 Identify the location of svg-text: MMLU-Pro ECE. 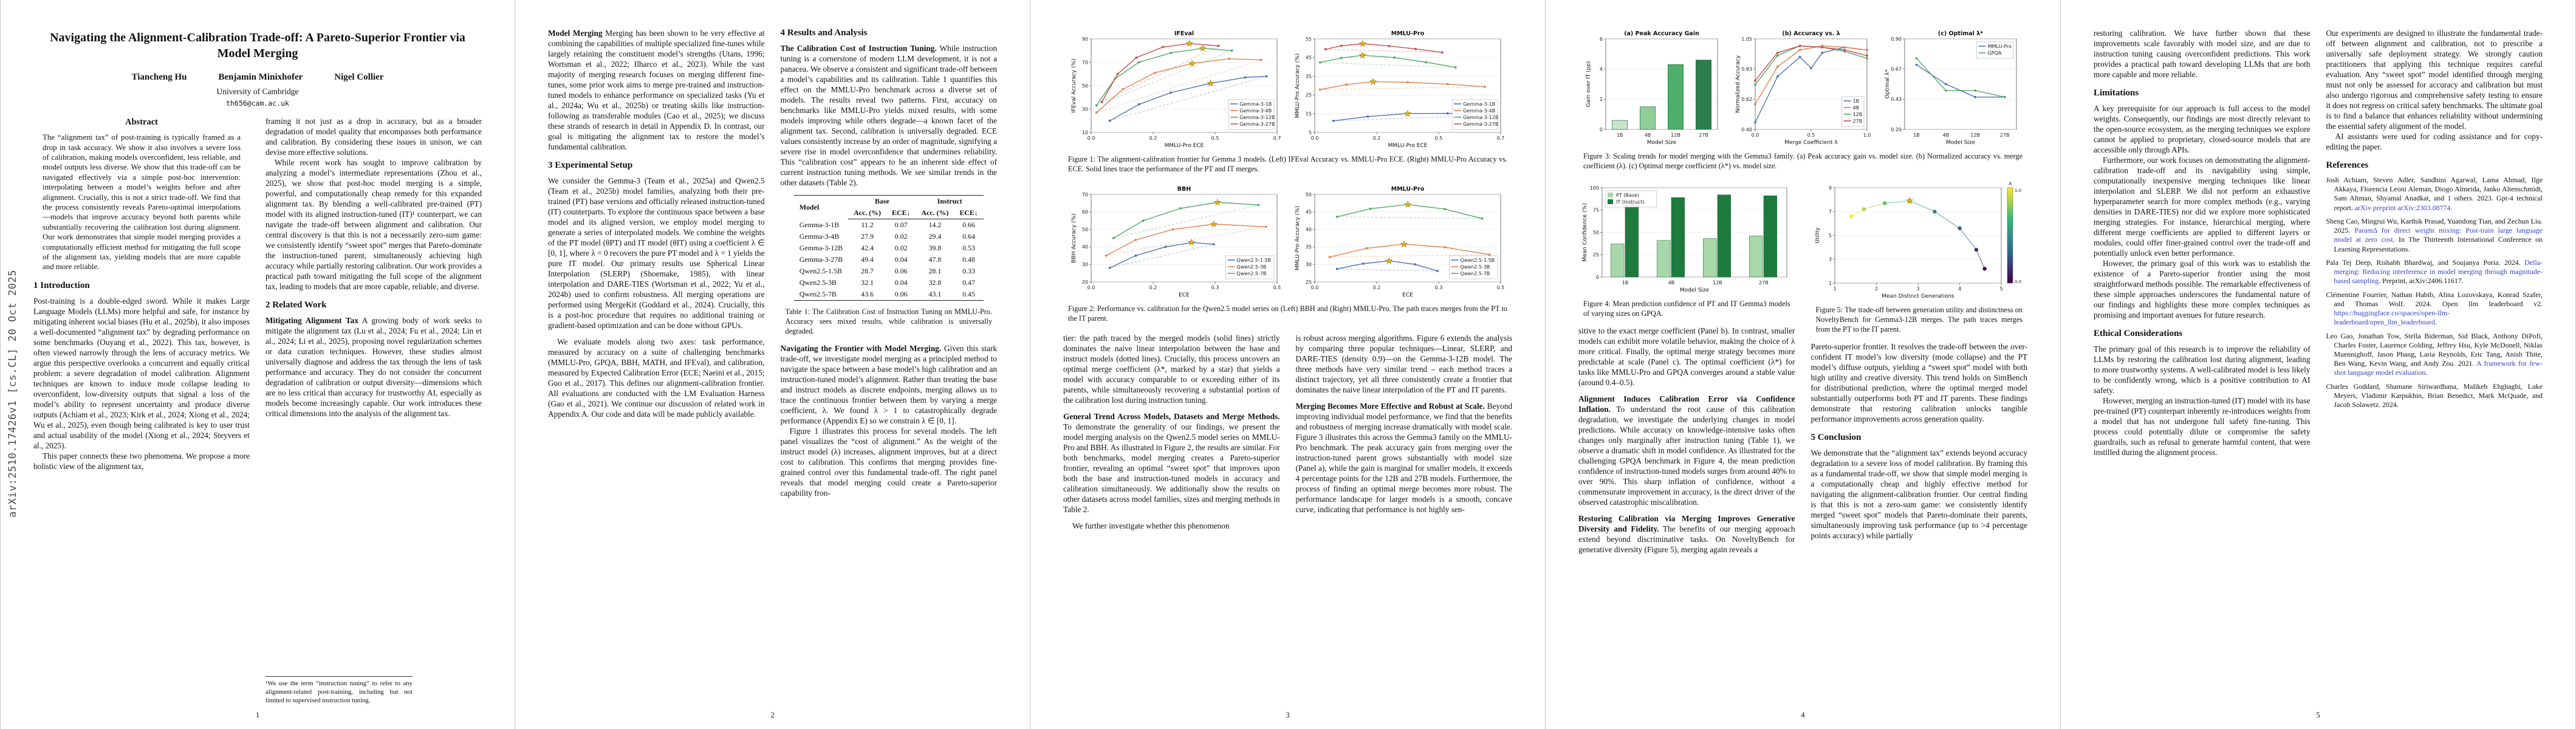
(1184, 146).